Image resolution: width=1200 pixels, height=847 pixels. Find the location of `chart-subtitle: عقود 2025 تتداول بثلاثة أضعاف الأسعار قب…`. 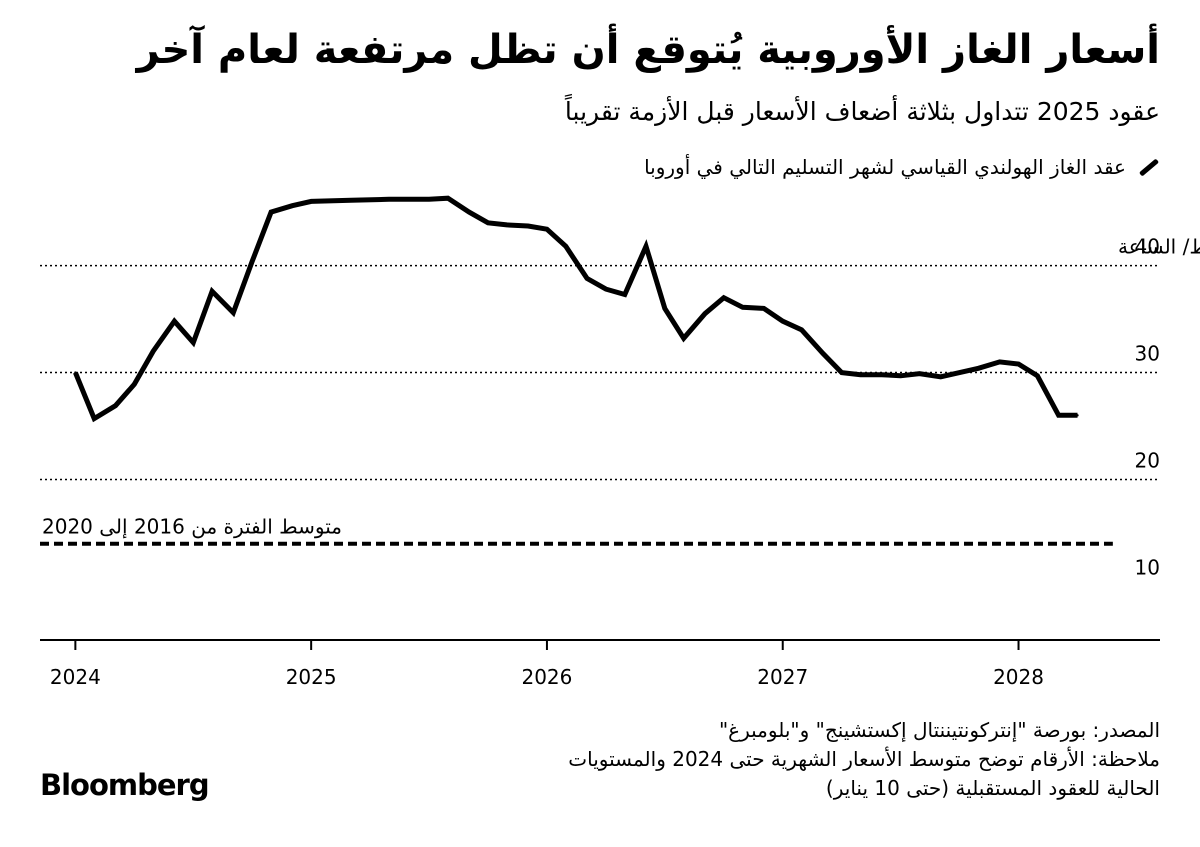

chart-subtitle: عقود 2025 تتداول بثلاثة أضعاف الأسعار قب… is located at coordinates (862, 111).